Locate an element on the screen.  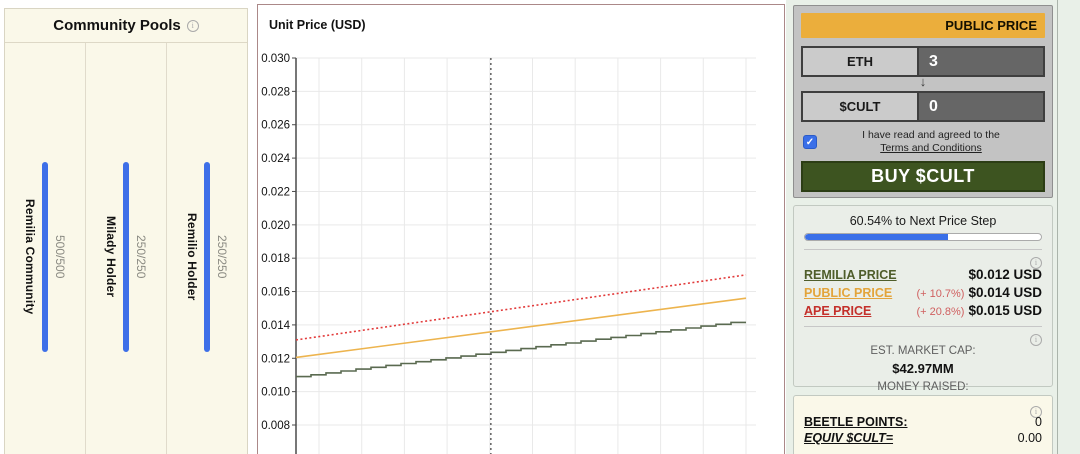
right-section-divider is located at coordinates (1057, 227).